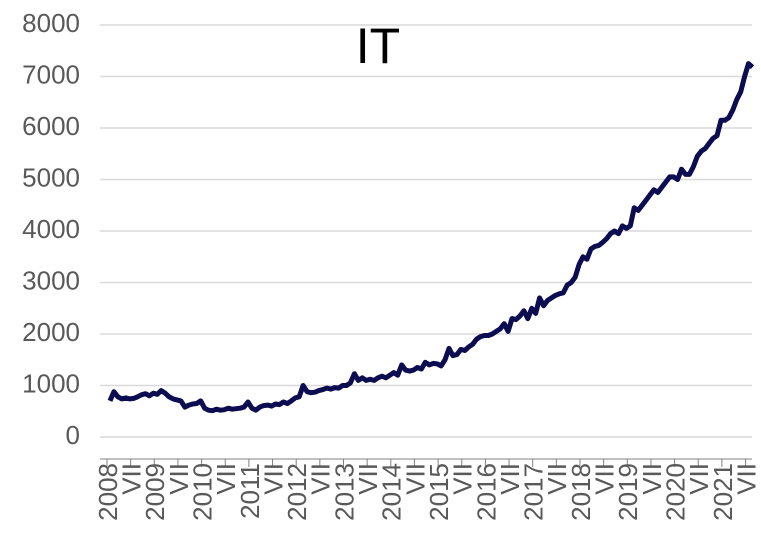  I want to click on y-tick-label: 3000, so click(51, 280).